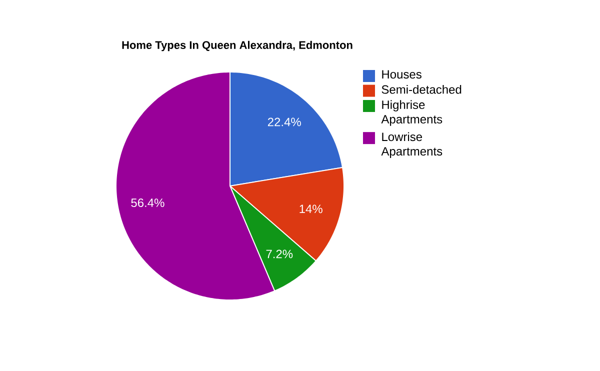 This screenshot has width=600, height=371. I want to click on data-label: 22.4%, so click(284, 122).